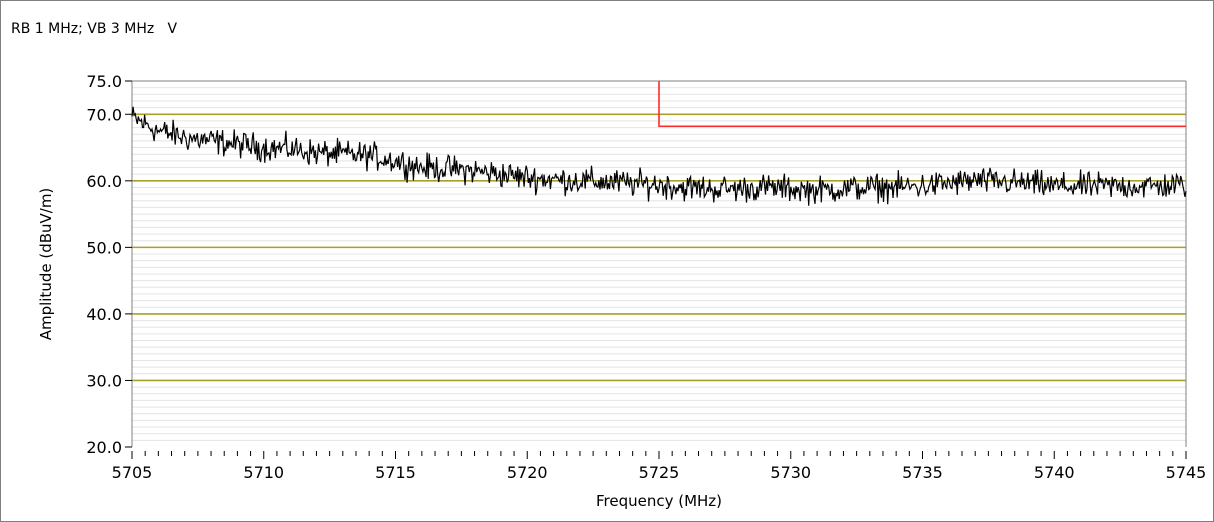 This screenshot has width=1214, height=522. I want to click on y-tick-label: 60.0, so click(104, 181).